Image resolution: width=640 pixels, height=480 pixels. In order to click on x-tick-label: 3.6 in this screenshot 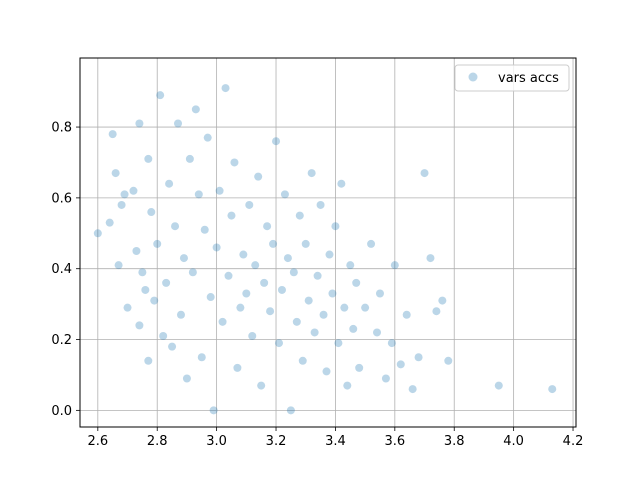, I will do `click(394, 441)`.